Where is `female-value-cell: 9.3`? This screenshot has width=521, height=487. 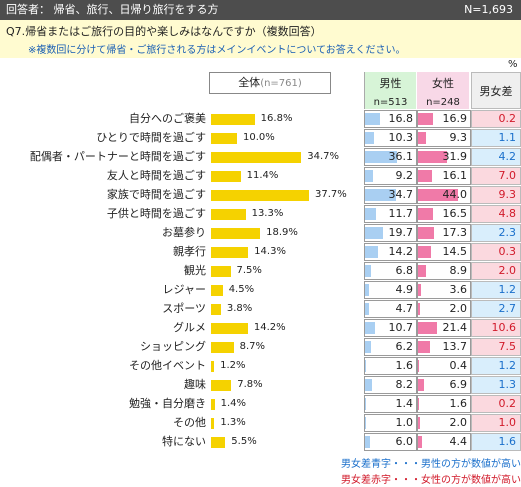 female-value-cell: 9.3 is located at coordinates (444, 138).